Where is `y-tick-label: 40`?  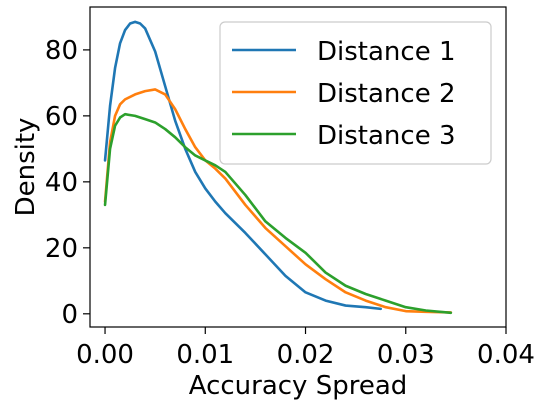 y-tick-label: 40 is located at coordinates (61, 183).